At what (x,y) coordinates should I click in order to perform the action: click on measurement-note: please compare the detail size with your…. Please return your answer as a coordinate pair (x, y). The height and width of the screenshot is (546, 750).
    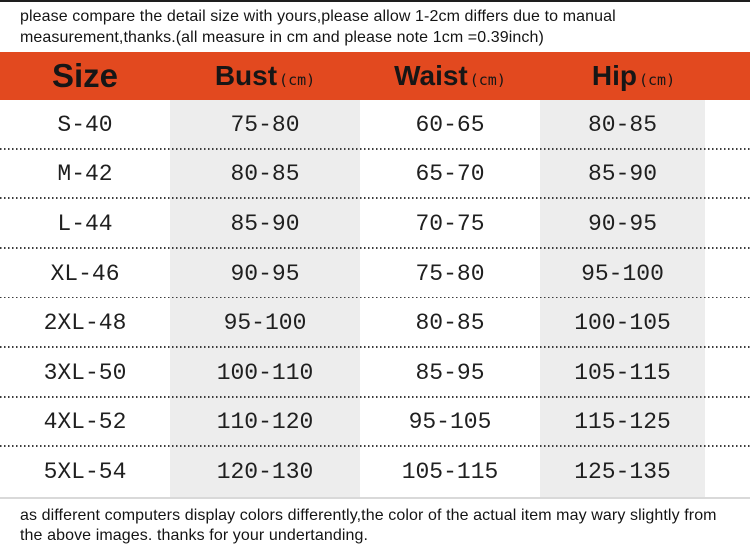
    Looking at the image, I should click on (318, 27).